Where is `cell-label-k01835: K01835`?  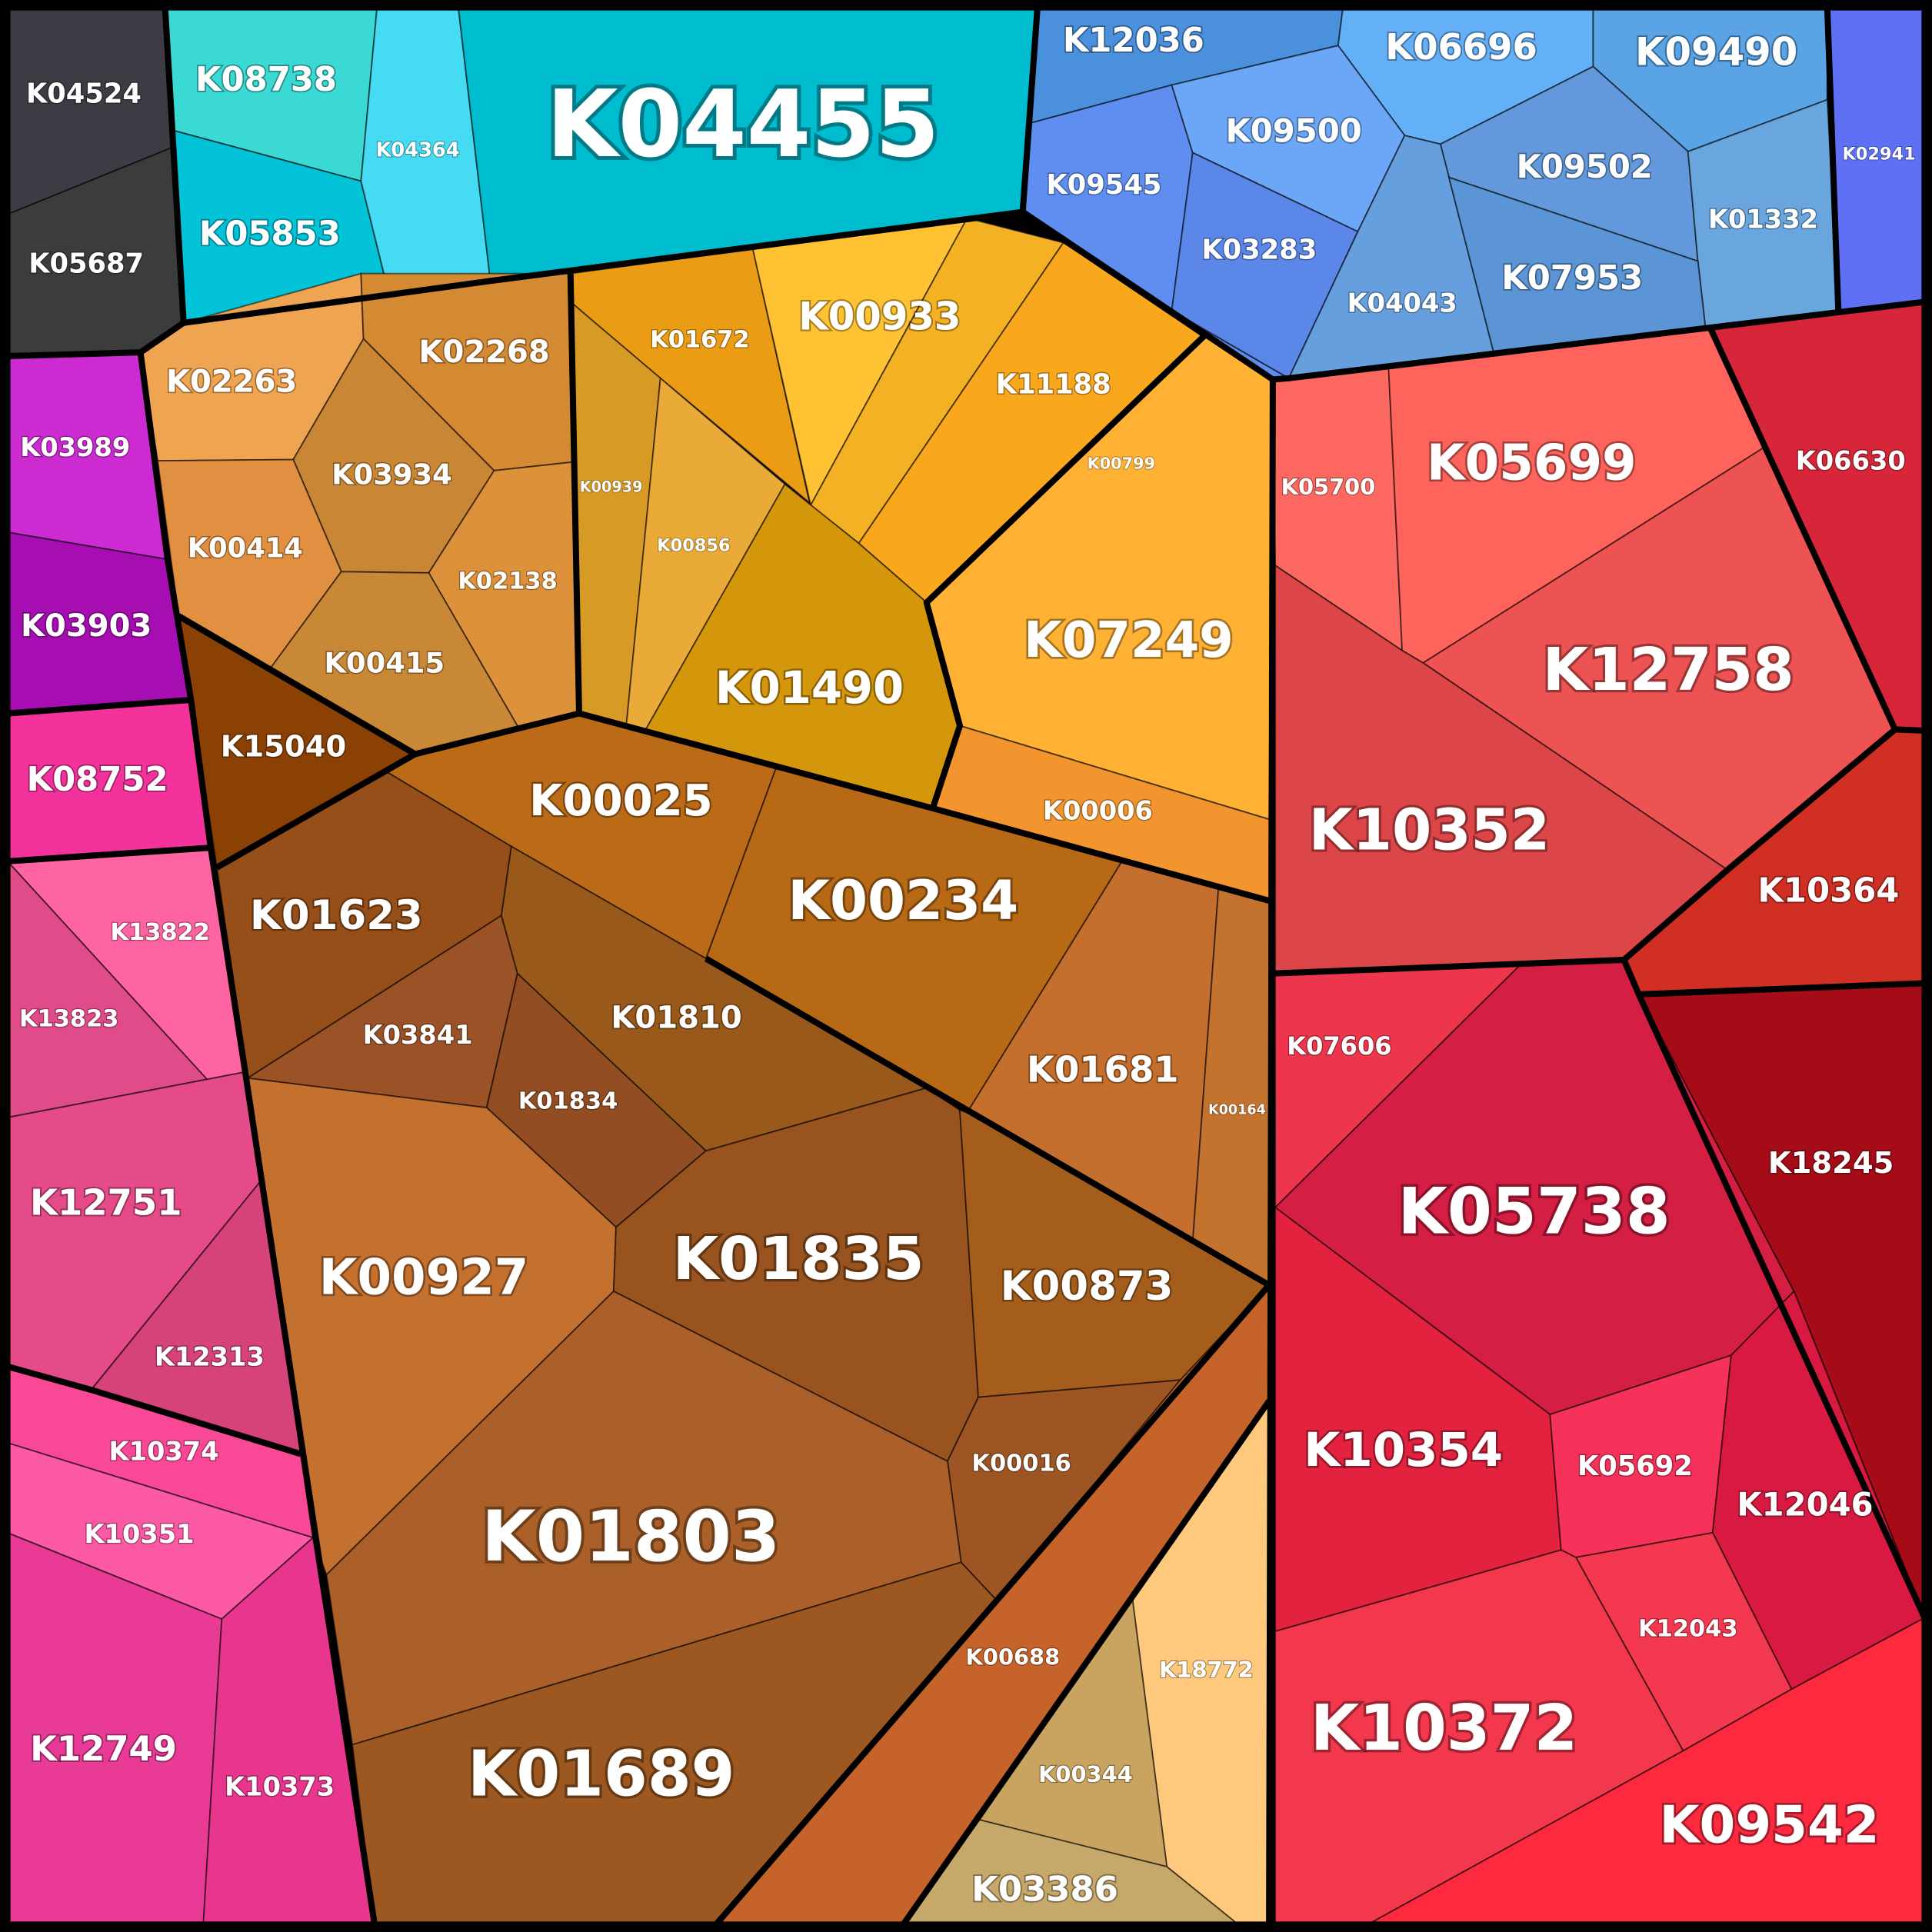 cell-label-k01835: K01835 is located at coordinates (798, 1259).